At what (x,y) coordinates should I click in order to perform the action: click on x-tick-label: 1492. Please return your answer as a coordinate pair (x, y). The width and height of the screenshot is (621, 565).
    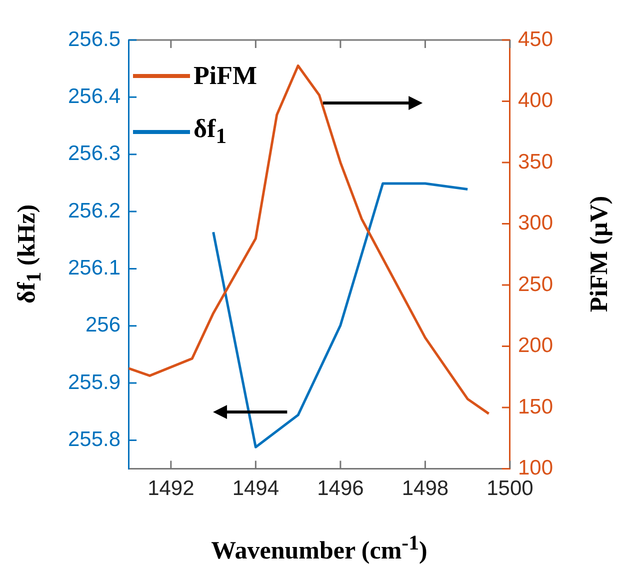
    Looking at the image, I should click on (171, 488).